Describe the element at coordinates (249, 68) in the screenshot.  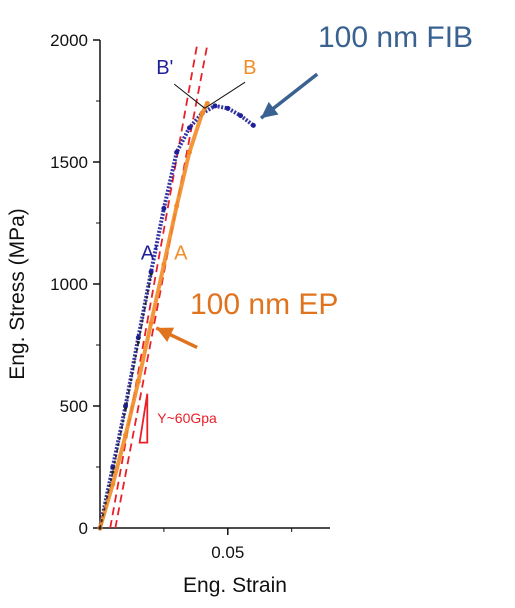
I see `point-b-label: B` at that location.